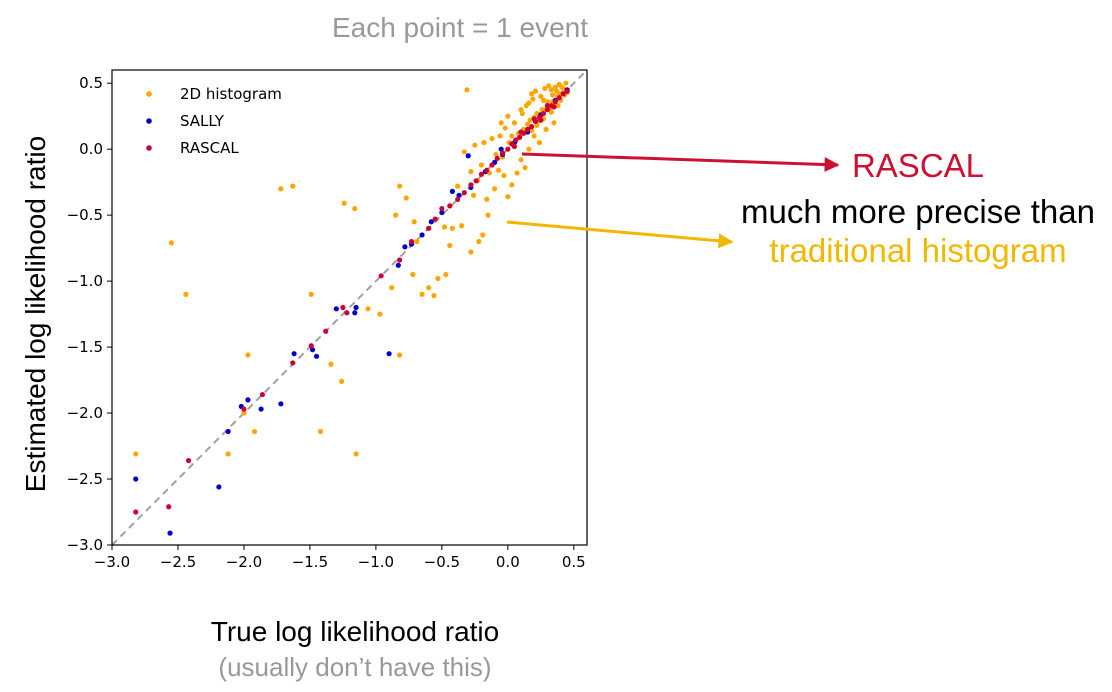 The height and width of the screenshot is (692, 1112). Describe the element at coordinates (209, 148) in the screenshot. I see `legend-label-rascal: RASCAL` at that location.